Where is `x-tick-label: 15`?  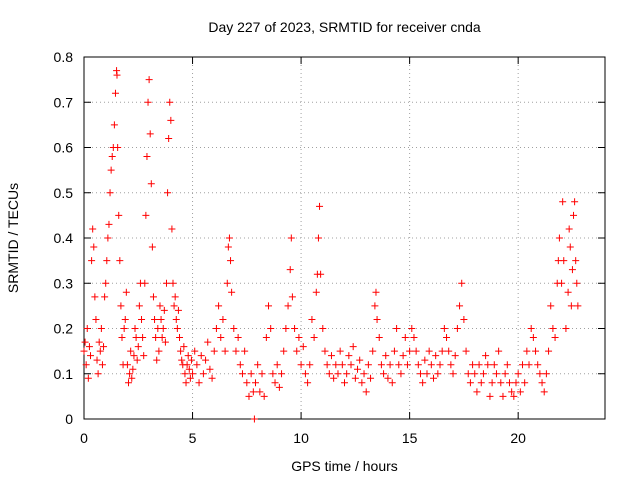 x-tick-label: 15 is located at coordinates (410, 438).